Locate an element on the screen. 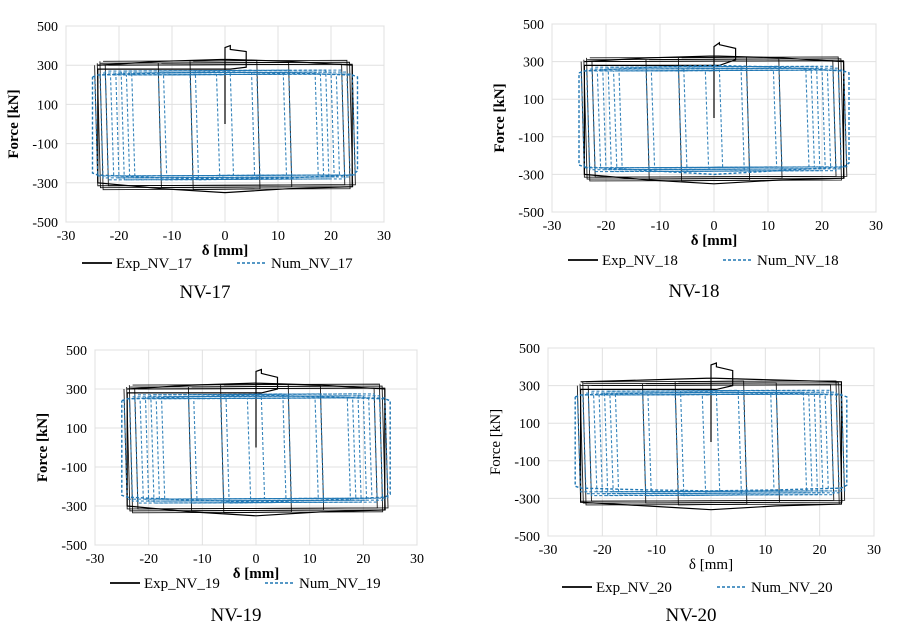  legend-label: Exp_NV_18 is located at coordinates (640, 261).